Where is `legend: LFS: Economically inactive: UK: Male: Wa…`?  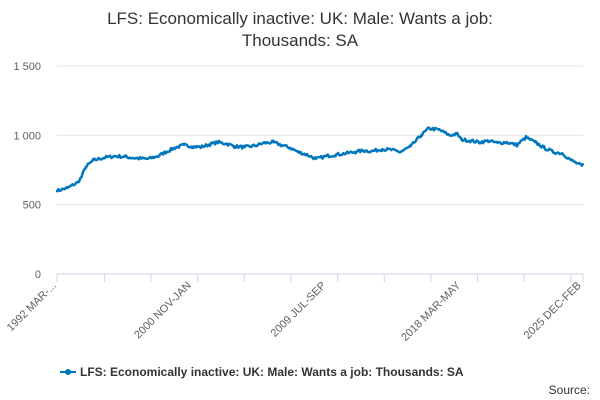
legend: LFS: Economically inactive: UK: Male: Wa… is located at coordinates (262, 372).